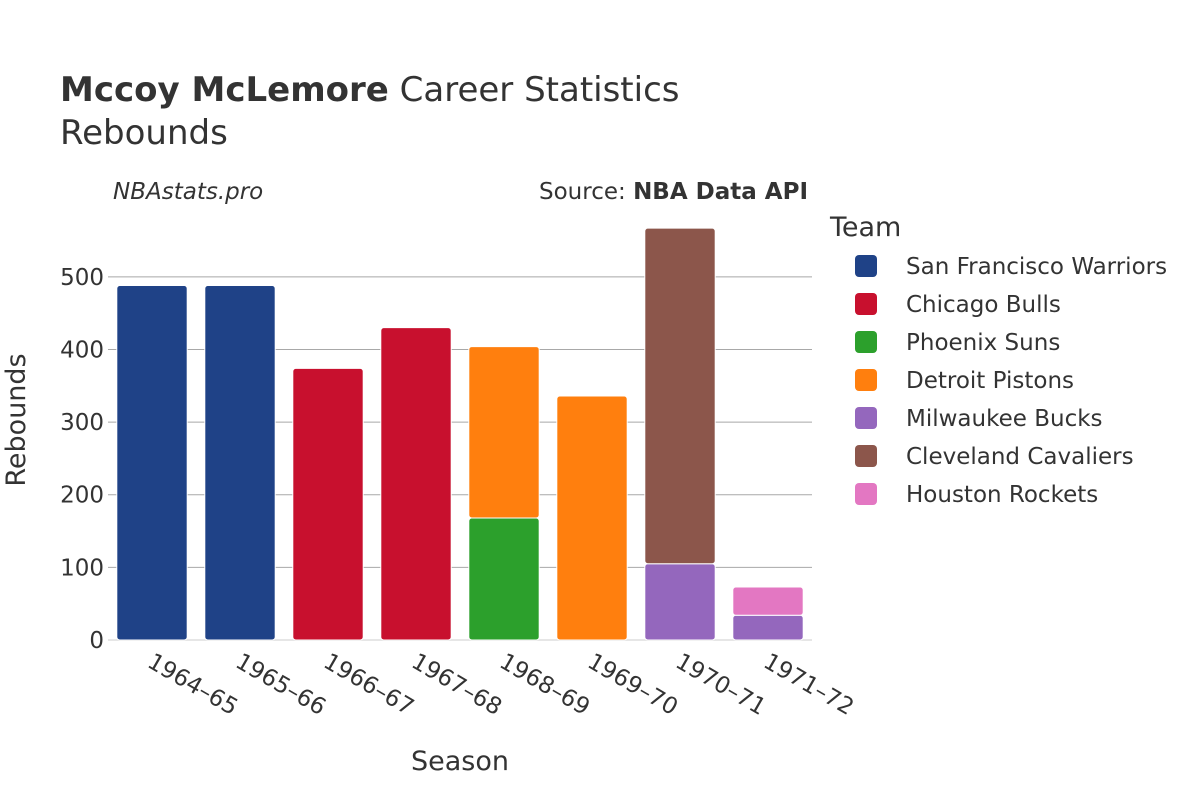 The width and height of the screenshot is (1200, 800). I want to click on x-tick-label: 1969–70, so click(632, 685).